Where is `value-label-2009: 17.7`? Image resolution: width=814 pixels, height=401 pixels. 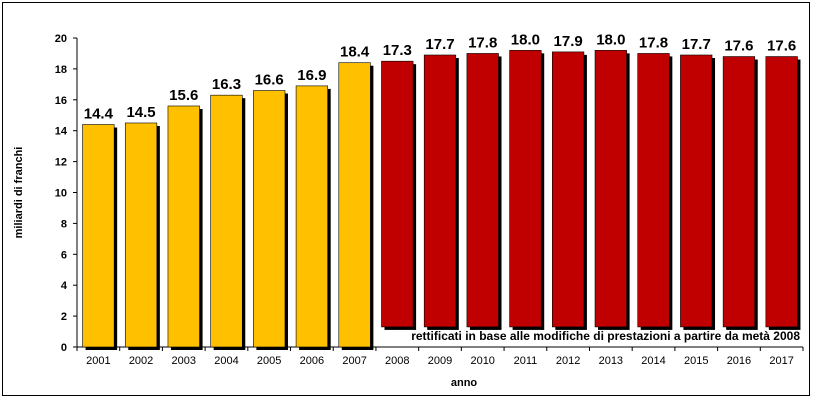 value-label-2009: 17.7 is located at coordinates (439, 44).